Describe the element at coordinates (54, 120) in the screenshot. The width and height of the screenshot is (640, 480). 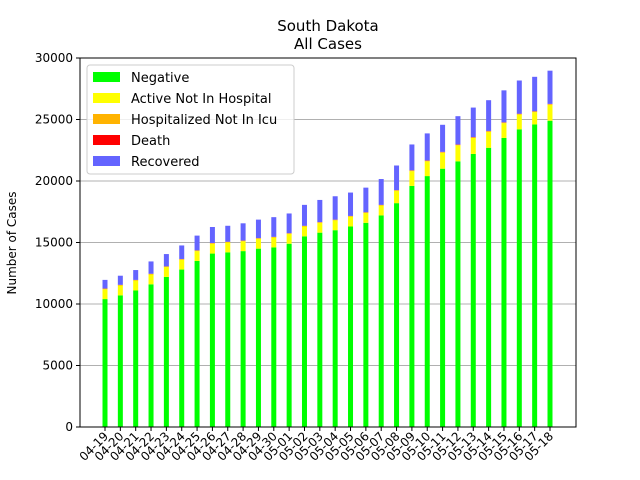
I see `y-tick-label: 25000` at that location.